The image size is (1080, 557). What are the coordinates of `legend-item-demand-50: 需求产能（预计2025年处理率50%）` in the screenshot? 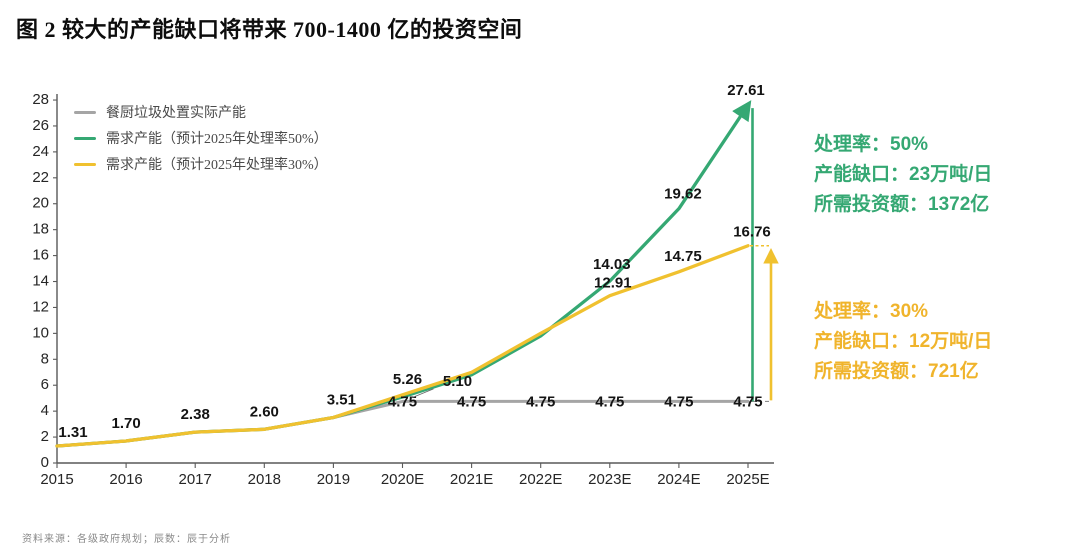 It's located at (201, 138).